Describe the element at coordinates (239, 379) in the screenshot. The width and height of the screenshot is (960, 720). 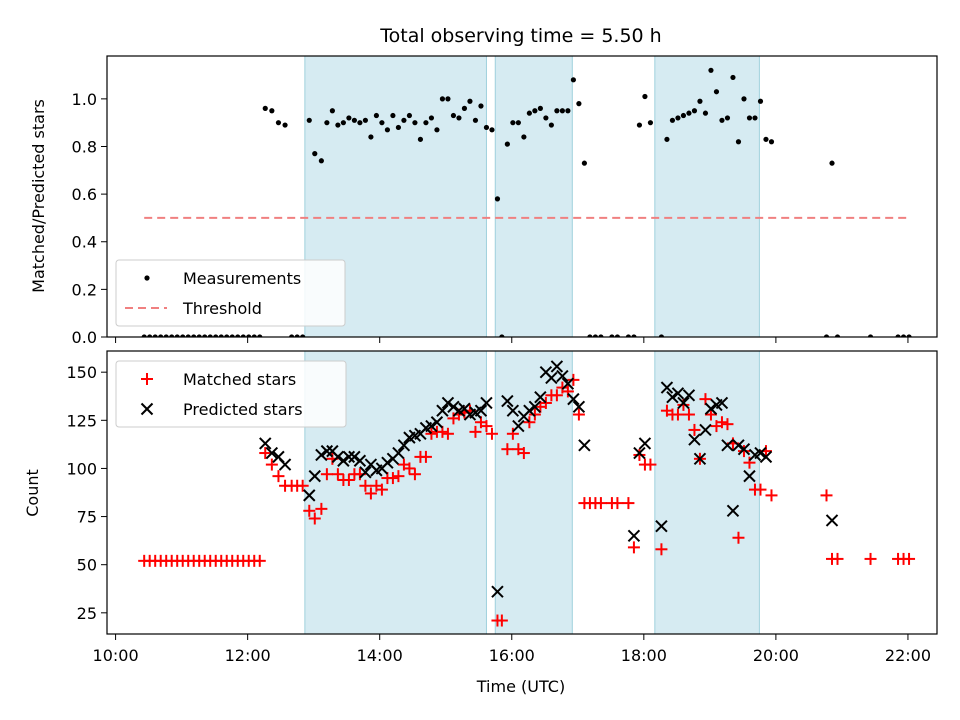
I see `legend-label: Matched stars` at that location.